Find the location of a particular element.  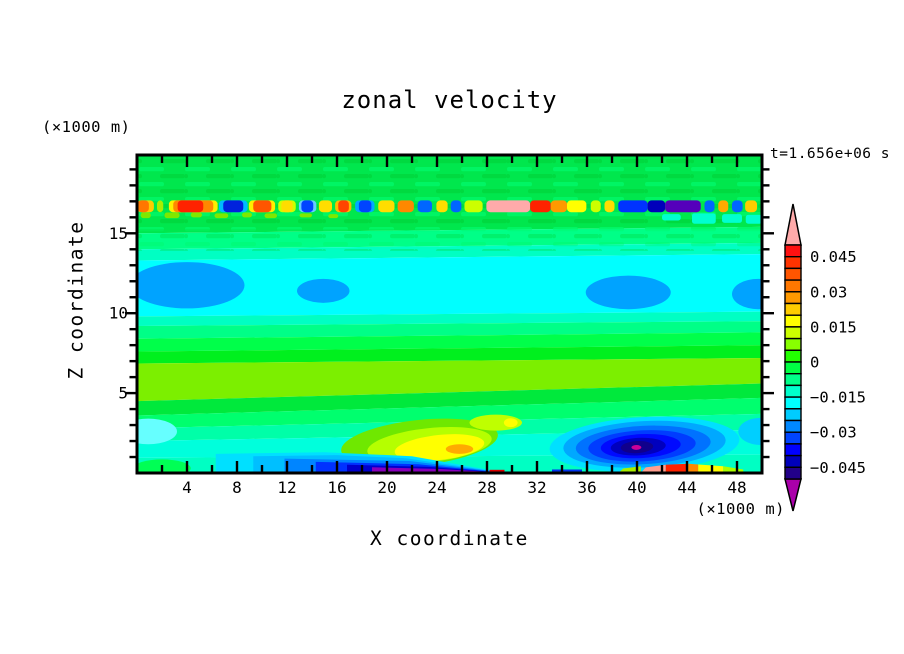

tick-label: 4 is located at coordinates (187, 487).